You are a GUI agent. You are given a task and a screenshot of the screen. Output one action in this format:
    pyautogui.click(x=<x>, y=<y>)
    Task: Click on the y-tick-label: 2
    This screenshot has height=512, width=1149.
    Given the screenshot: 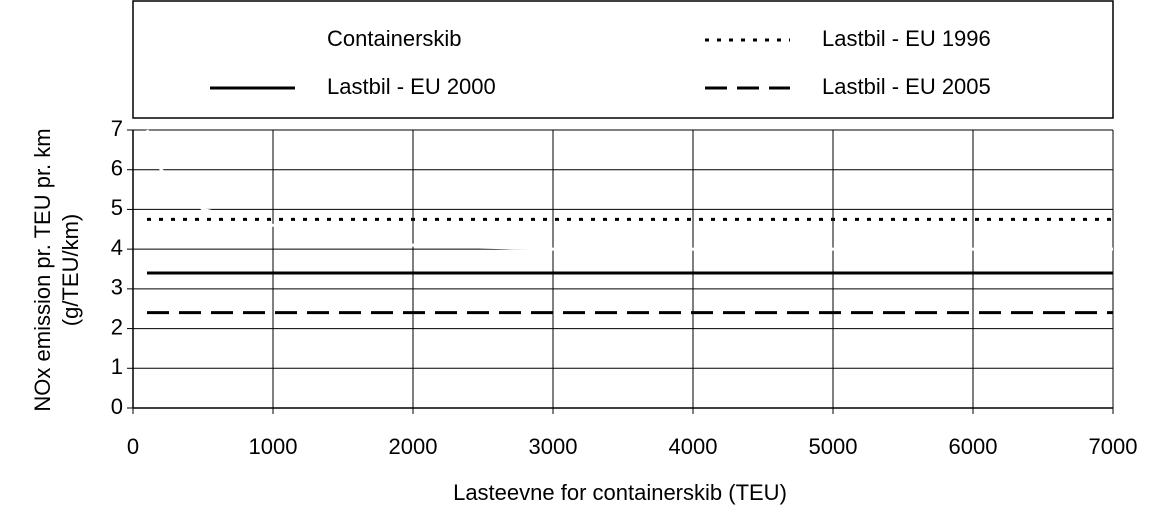 What is the action you would take?
    pyautogui.click(x=117, y=326)
    